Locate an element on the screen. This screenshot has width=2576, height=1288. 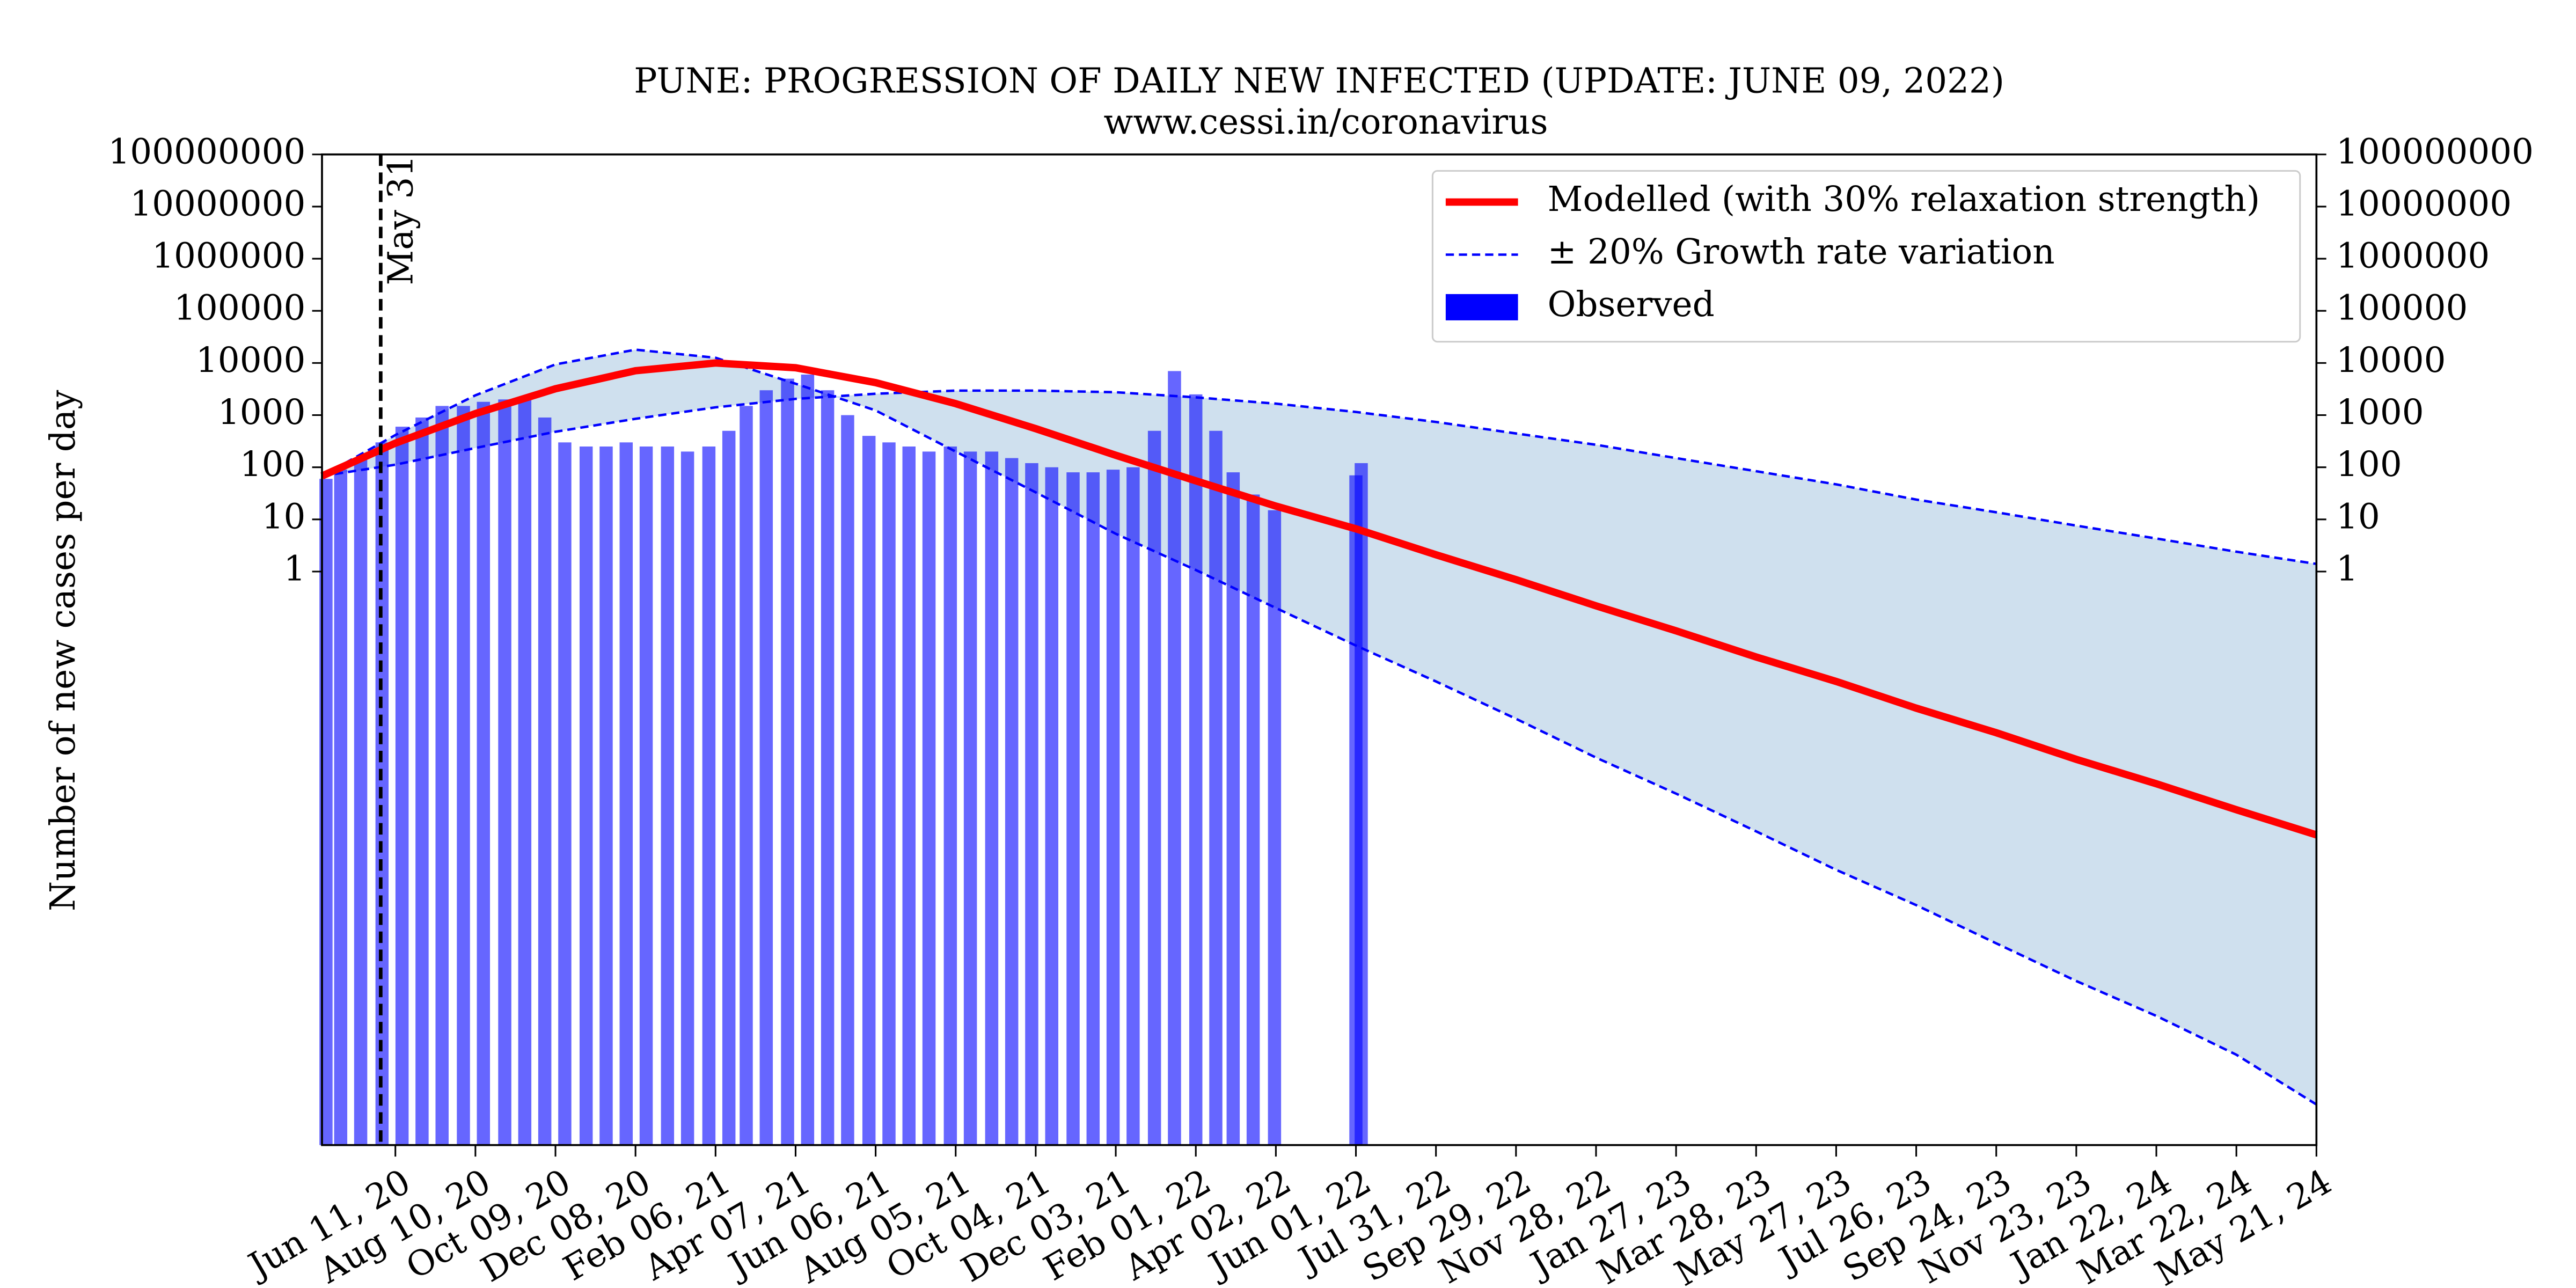
y-tick-label: 1 is located at coordinates (294, 568).